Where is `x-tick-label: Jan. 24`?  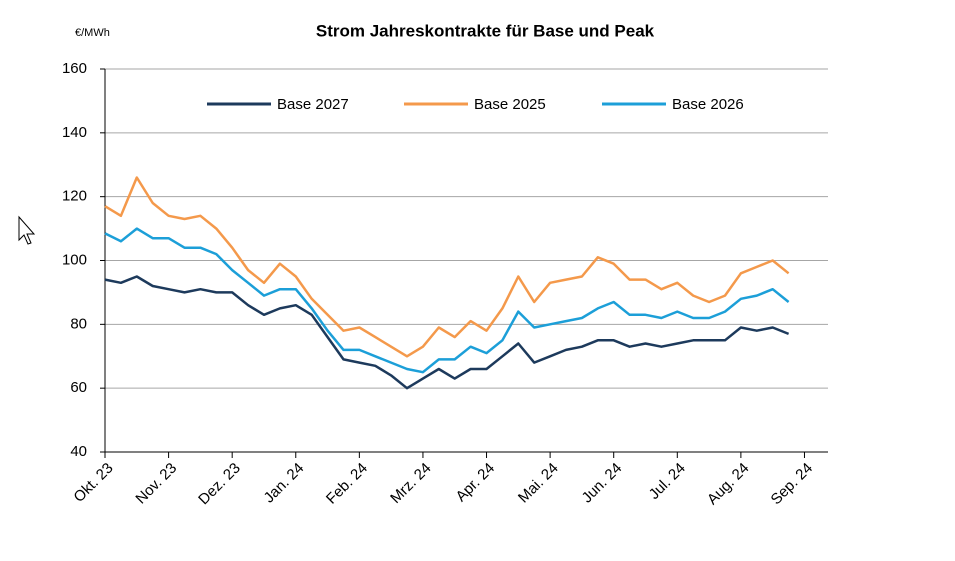
x-tick-label: Jan. 24 is located at coordinates (284, 483).